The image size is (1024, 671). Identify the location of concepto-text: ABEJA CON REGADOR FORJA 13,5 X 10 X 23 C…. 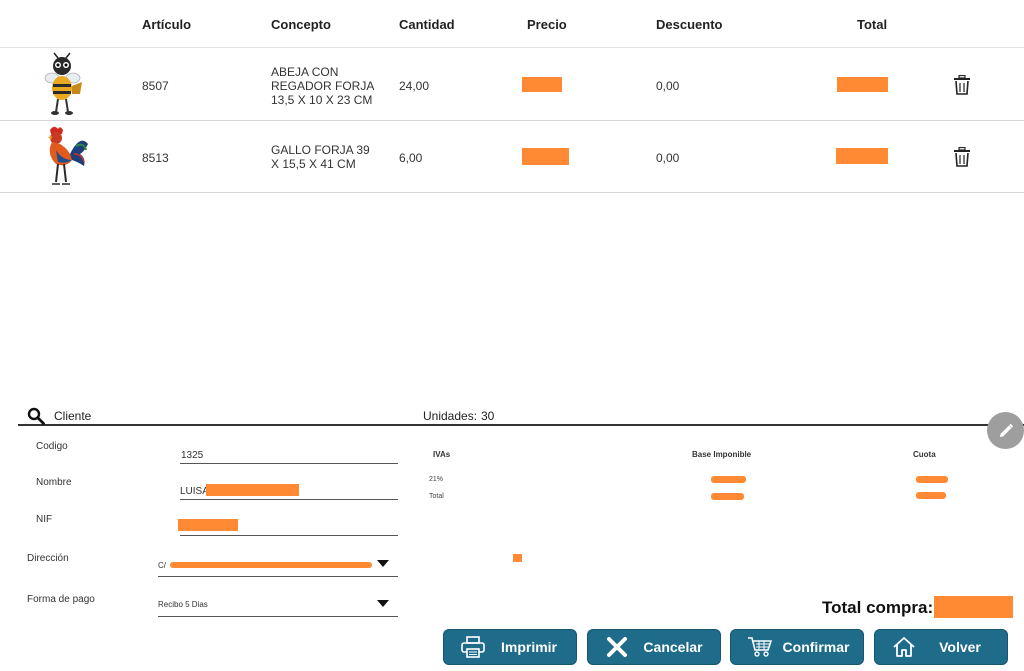
(322, 86).